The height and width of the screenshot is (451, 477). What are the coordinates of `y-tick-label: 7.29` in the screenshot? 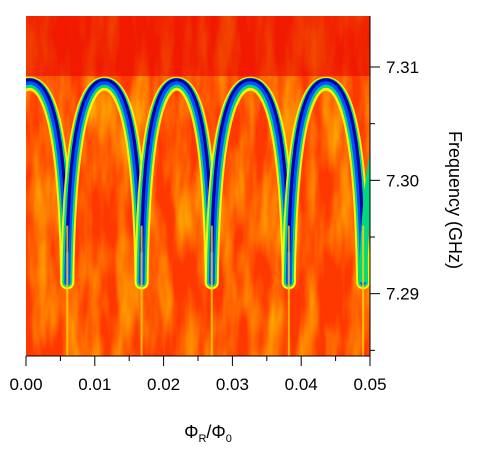 It's located at (402, 294).